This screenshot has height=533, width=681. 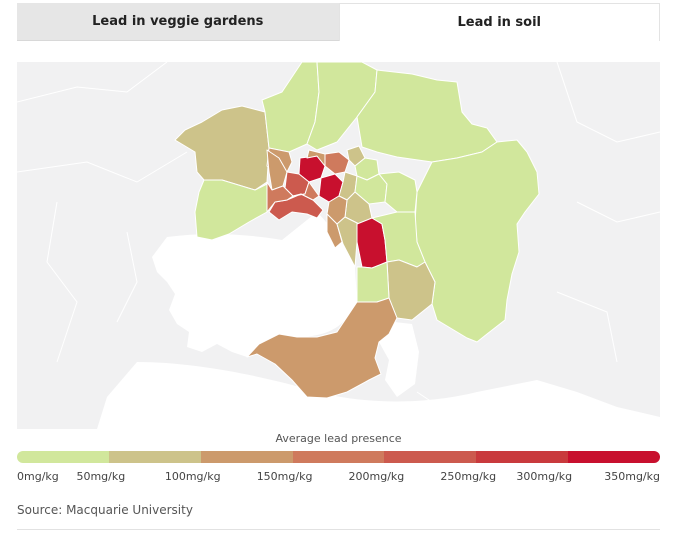 I want to click on legend-label: 200mg/kg, so click(x=376, y=476).